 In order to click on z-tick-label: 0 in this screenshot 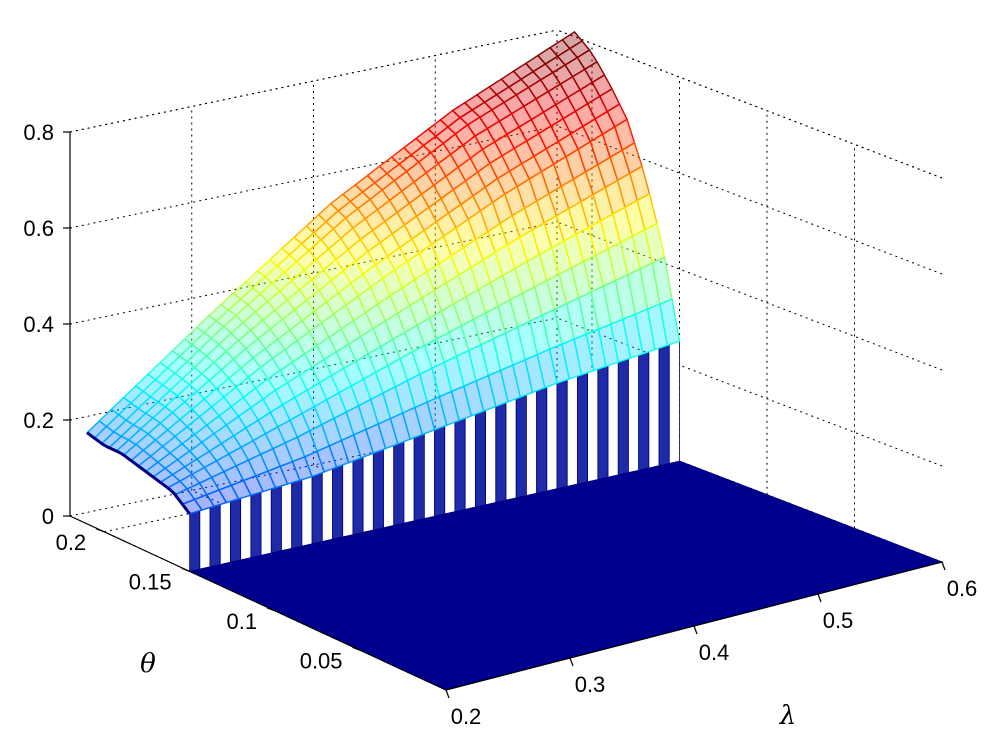, I will do `click(48, 516)`.